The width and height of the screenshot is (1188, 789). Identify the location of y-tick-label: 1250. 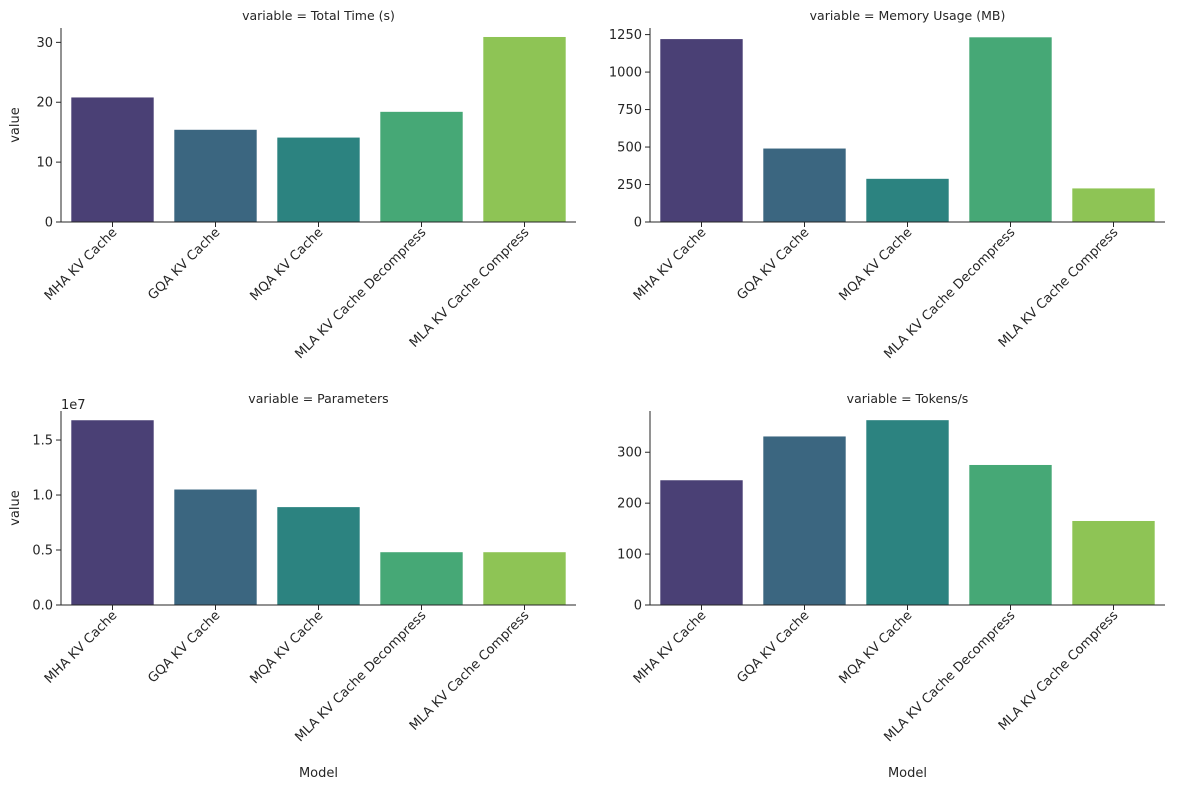
(625, 35).